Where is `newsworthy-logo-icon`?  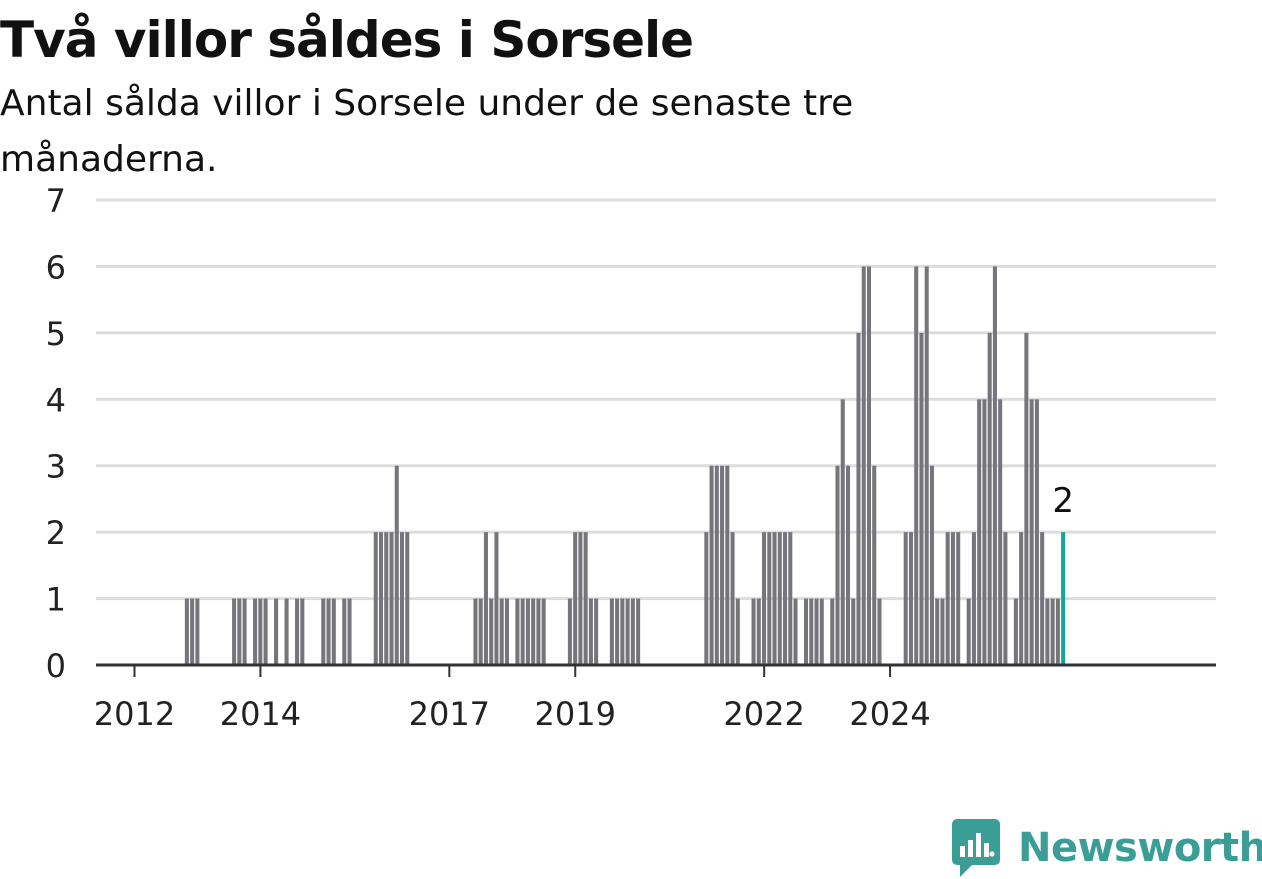
newsworthy-logo-icon is located at coordinates (976, 848).